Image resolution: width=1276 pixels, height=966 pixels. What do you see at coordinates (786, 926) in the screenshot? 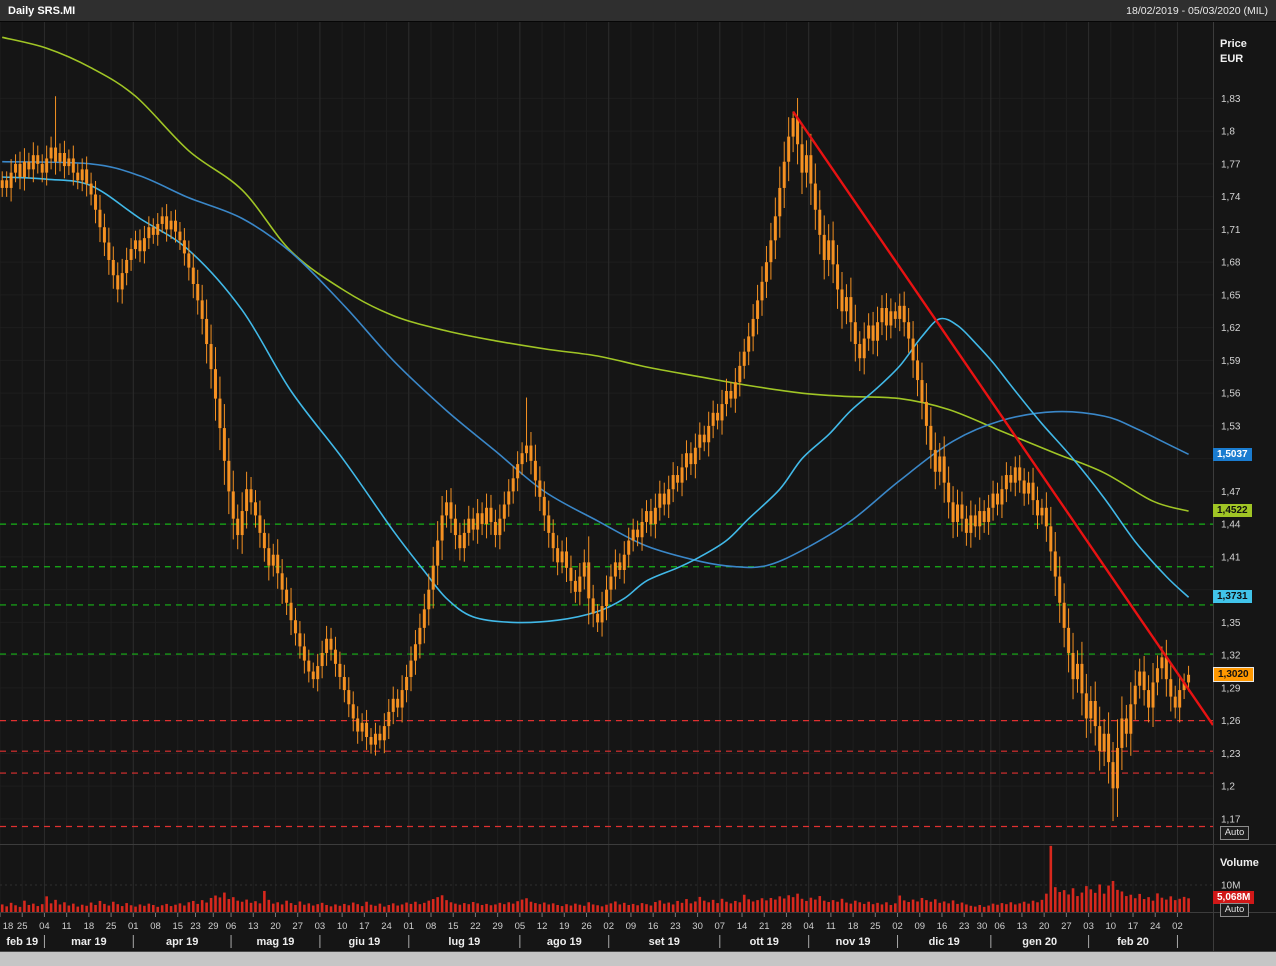
I see `svg-text: 28` at bounding box center [786, 926].